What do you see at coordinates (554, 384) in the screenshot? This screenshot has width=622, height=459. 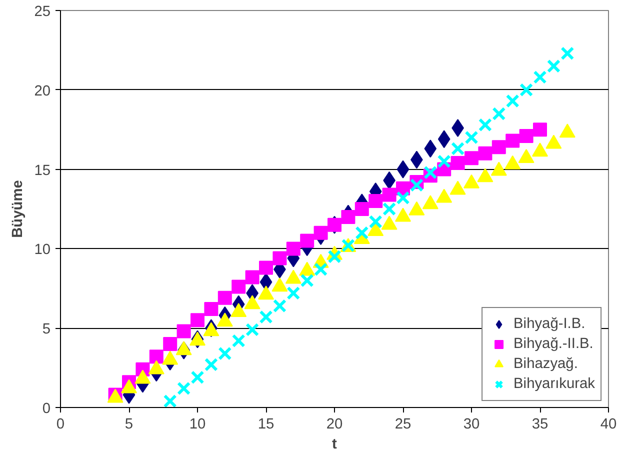 I see `legend-label: Bihyarıkurak` at bounding box center [554, 384].